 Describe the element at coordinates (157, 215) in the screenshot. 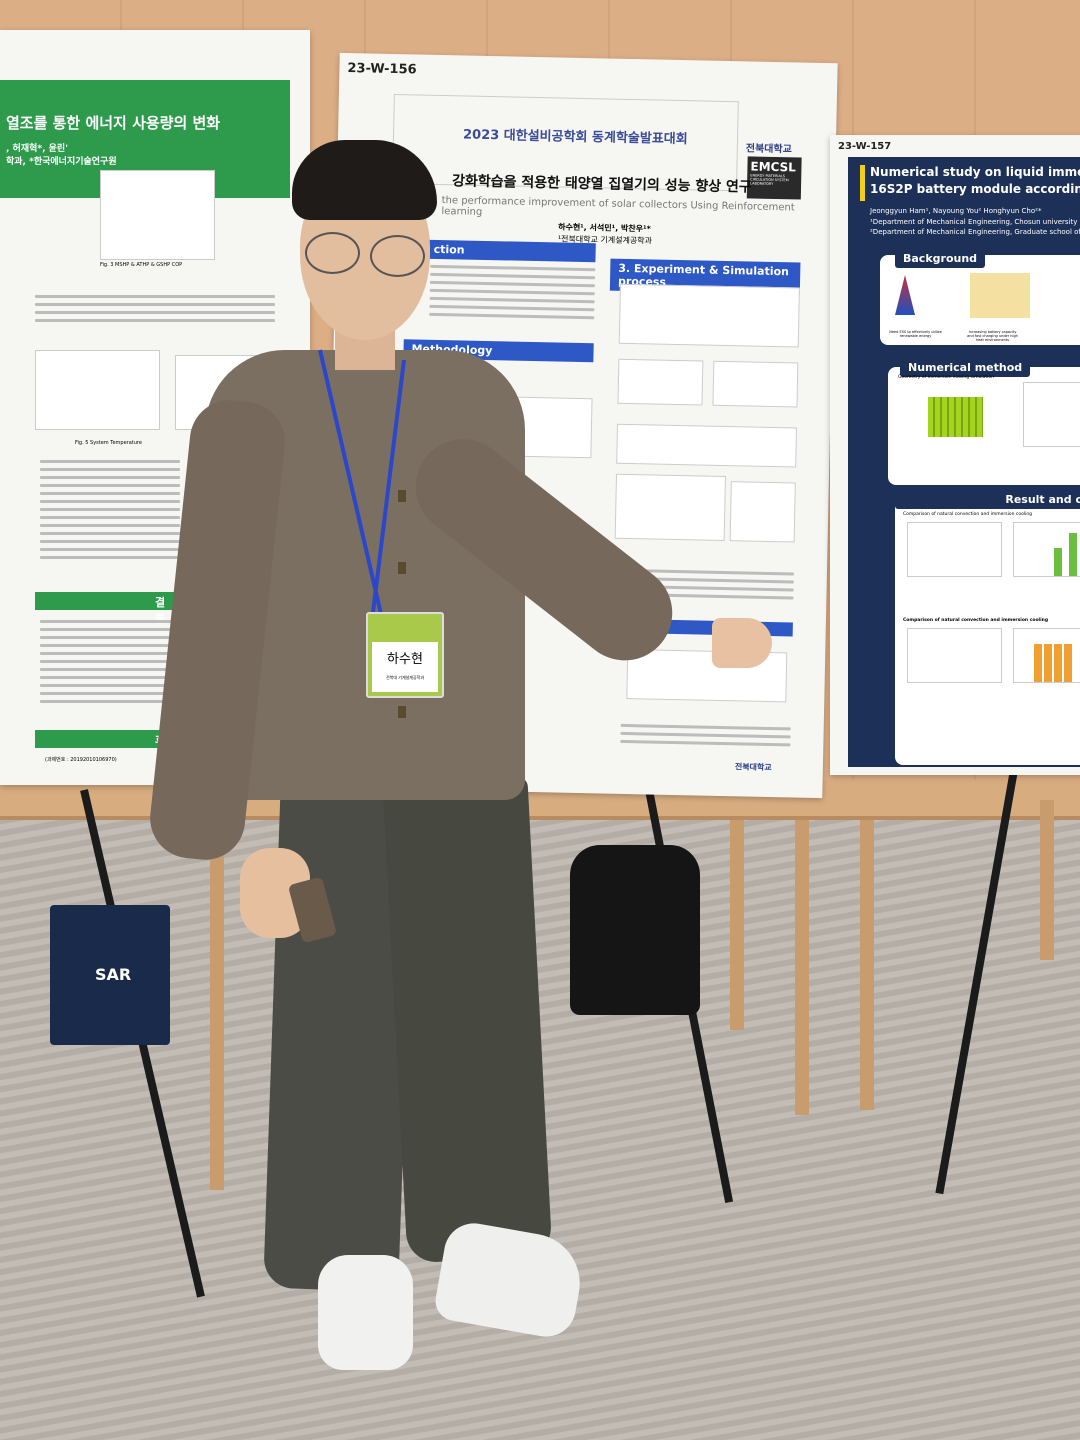

I see `cop-chart` at that location.